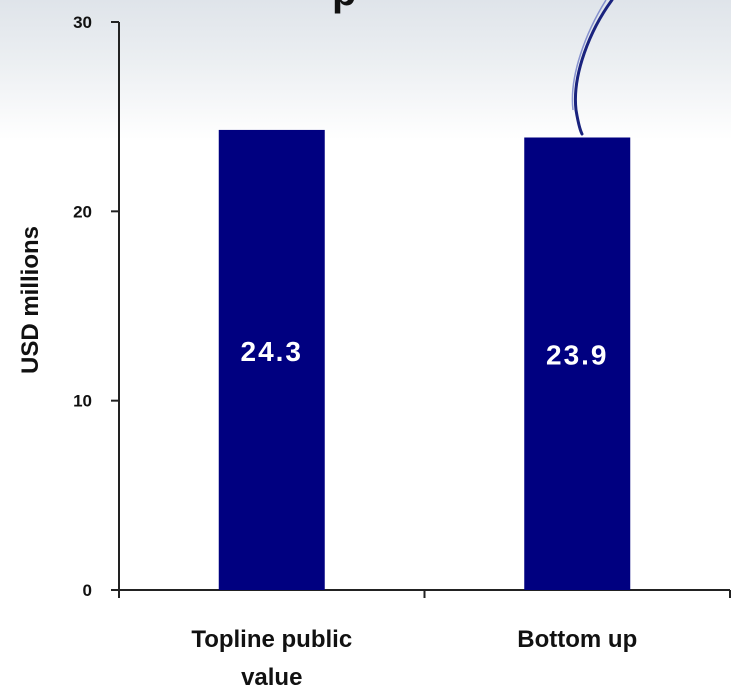 The image size is (731, 695). I want to click on annotation-curve, so click(593, 68).